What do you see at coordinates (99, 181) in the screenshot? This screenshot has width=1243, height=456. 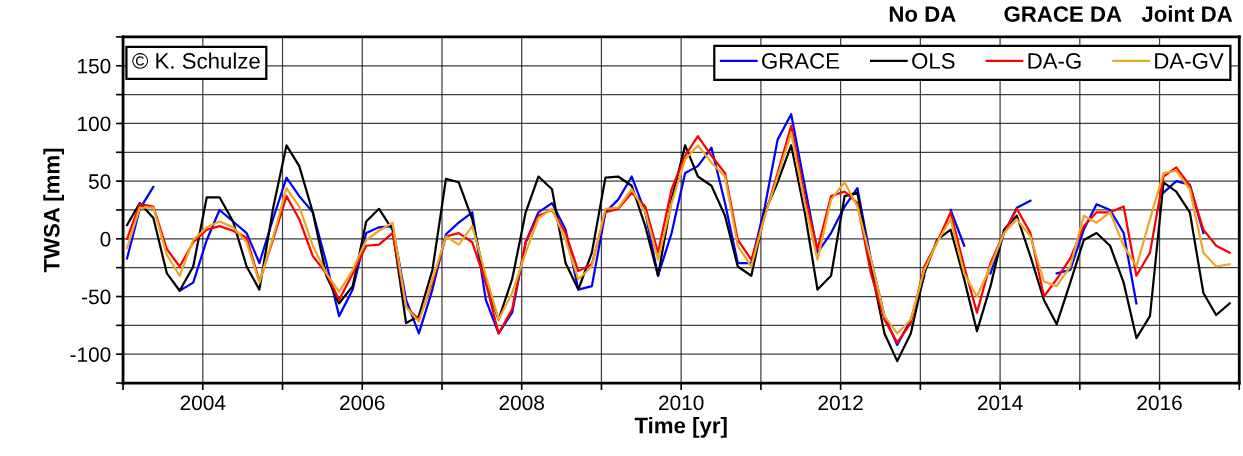 I see `y-tick-label: 50` at bounding box center [99, 181].